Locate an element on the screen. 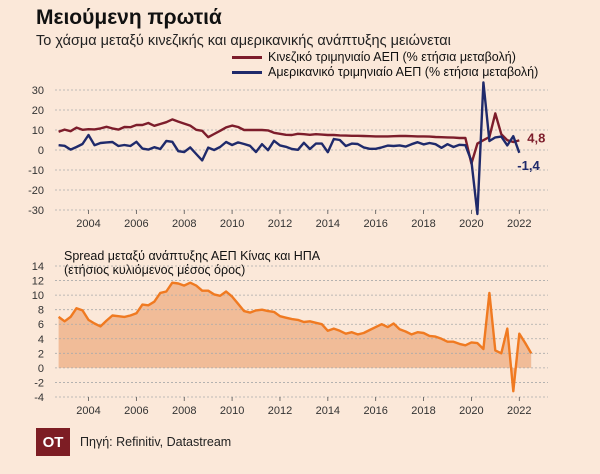 This screenshot has width=600, height=474. legend-swatch-china is located at coordinates (247, 57).